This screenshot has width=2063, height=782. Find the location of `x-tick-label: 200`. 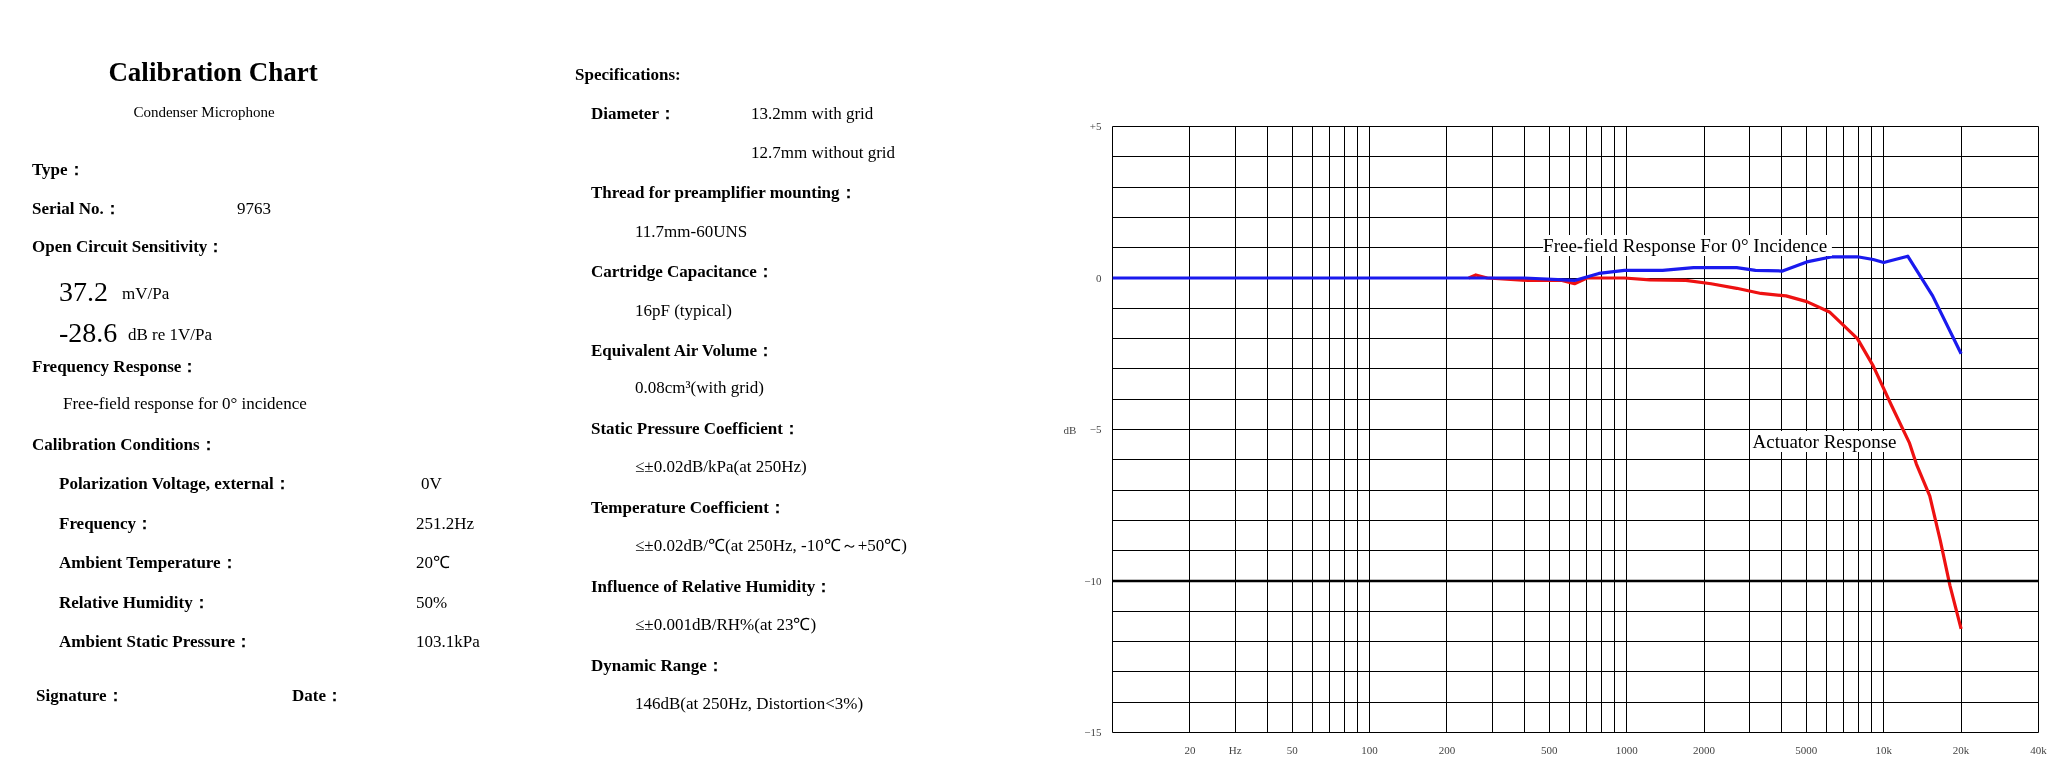

x-tick-label: 200 is located at coordinates (1447, 749).